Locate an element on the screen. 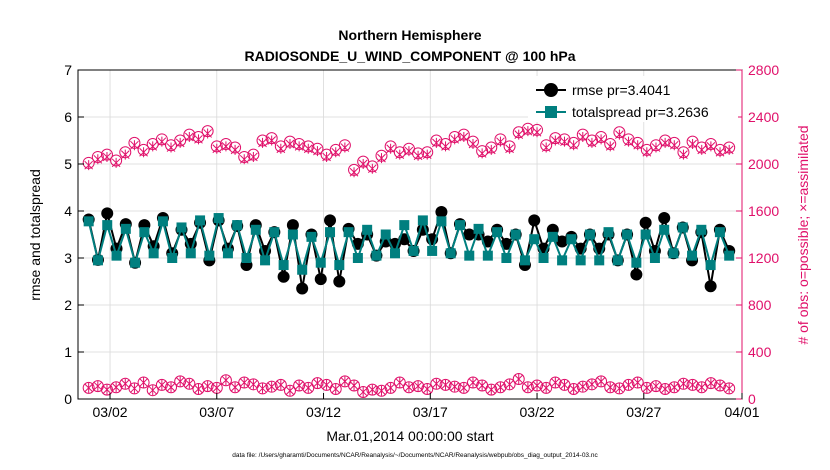 This screenshot has width=830, height=470. x-tick-label: 03/17 is located at coordinates (430, 412).